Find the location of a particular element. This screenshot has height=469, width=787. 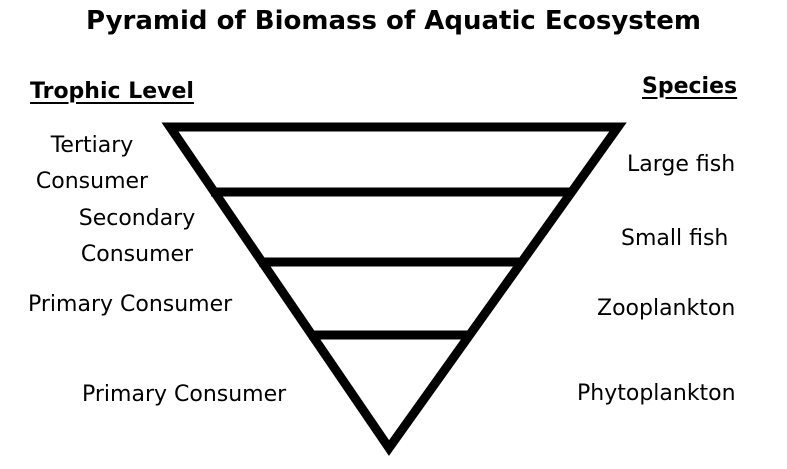

diagram-title: Pyramid of Biomass of Aquatic Ecosystem is located at coordinates (393, 21).